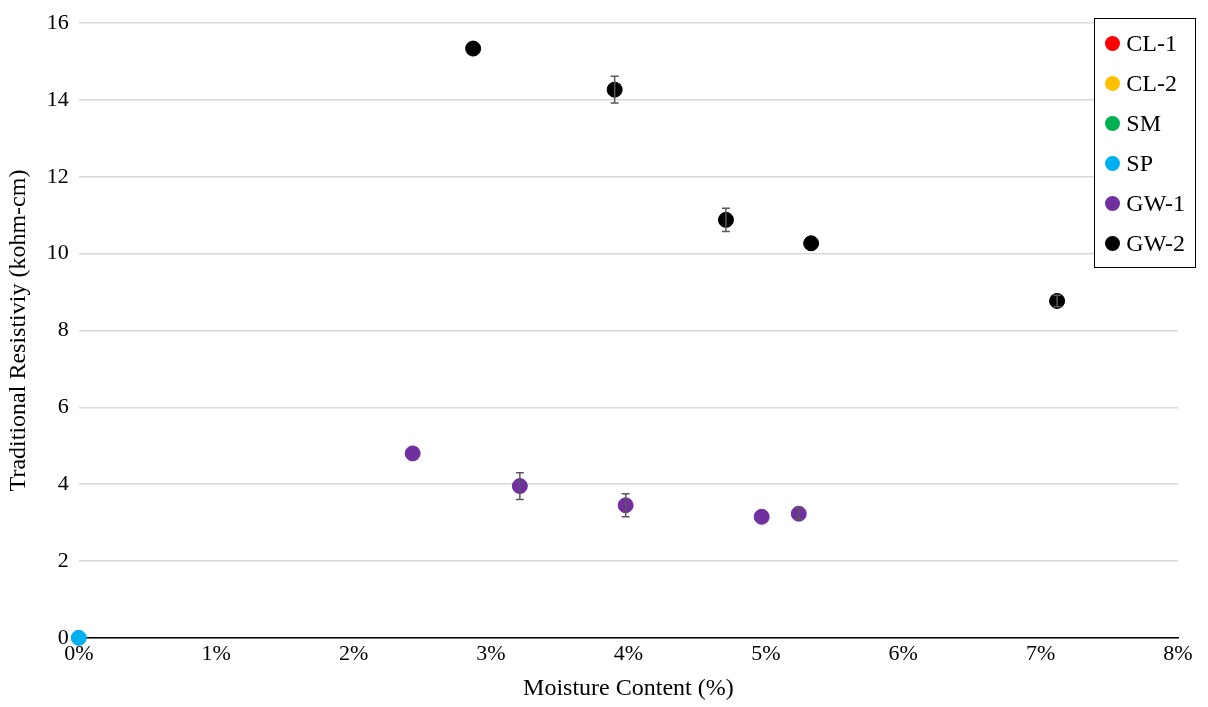  Describe the element at coordinates (1155, 243) in the screenshot. I see `legend-label: GW-2` at that location.